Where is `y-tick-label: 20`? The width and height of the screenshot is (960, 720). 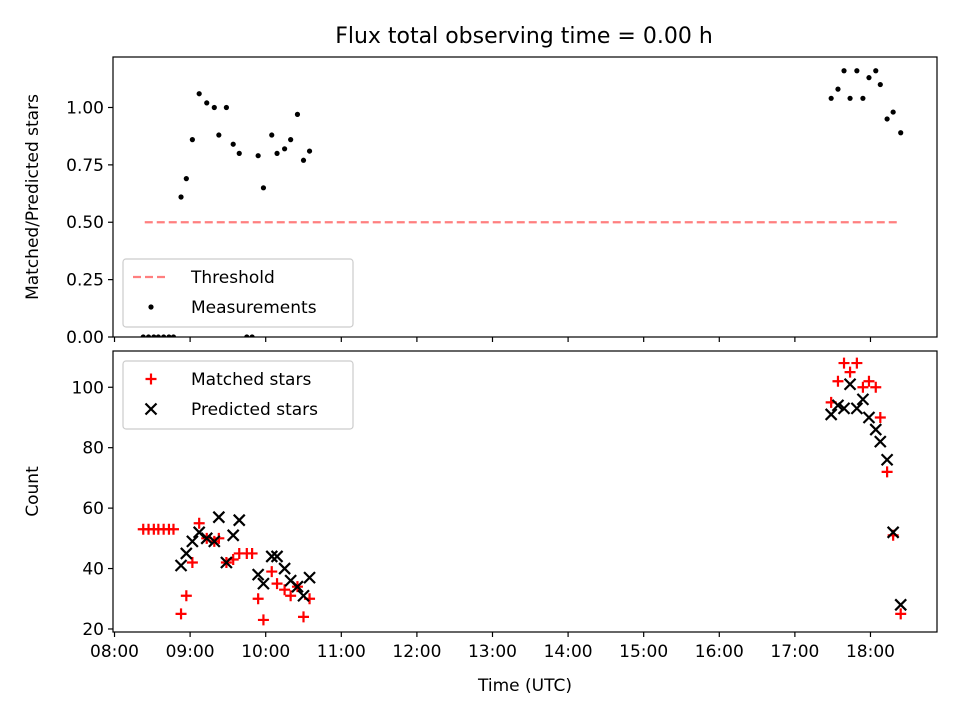
y-tick-label: 20 is located at coordinates (93, 630).